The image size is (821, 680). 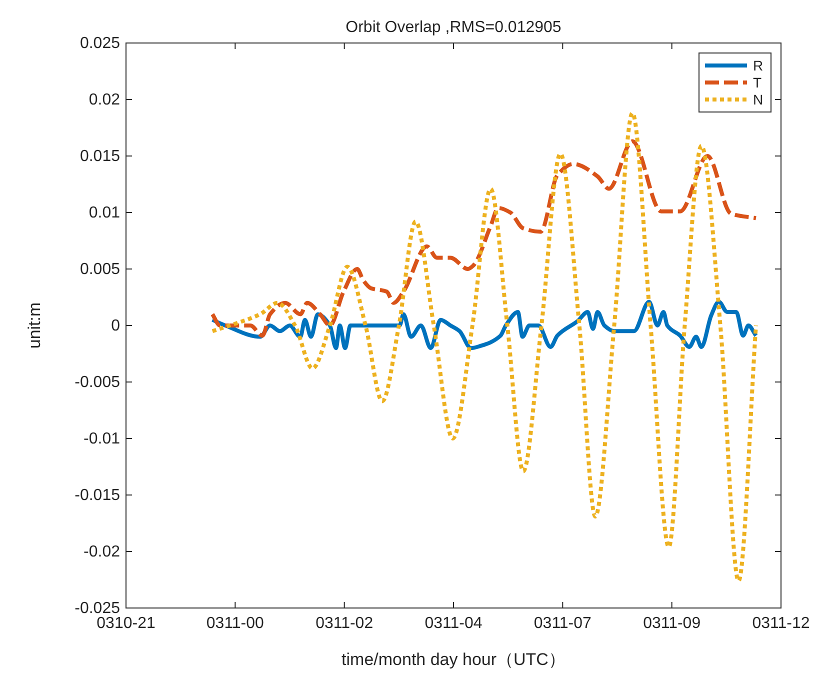 I want to click on legend-label: R, so click(x=758, y=66).